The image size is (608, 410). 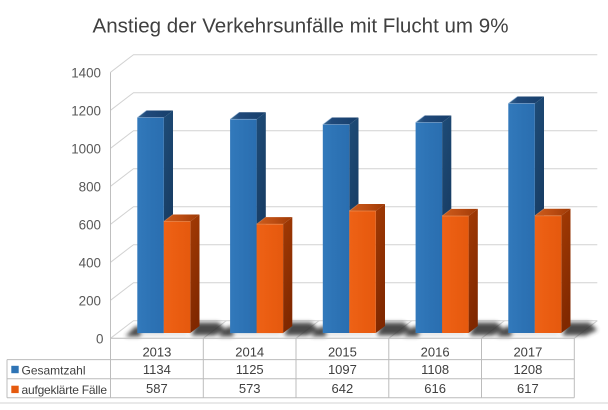 What do you see at coordinates (86, 73) in the screenshot?
I see `svg-text: 1400` at bounding box center [86, 73].